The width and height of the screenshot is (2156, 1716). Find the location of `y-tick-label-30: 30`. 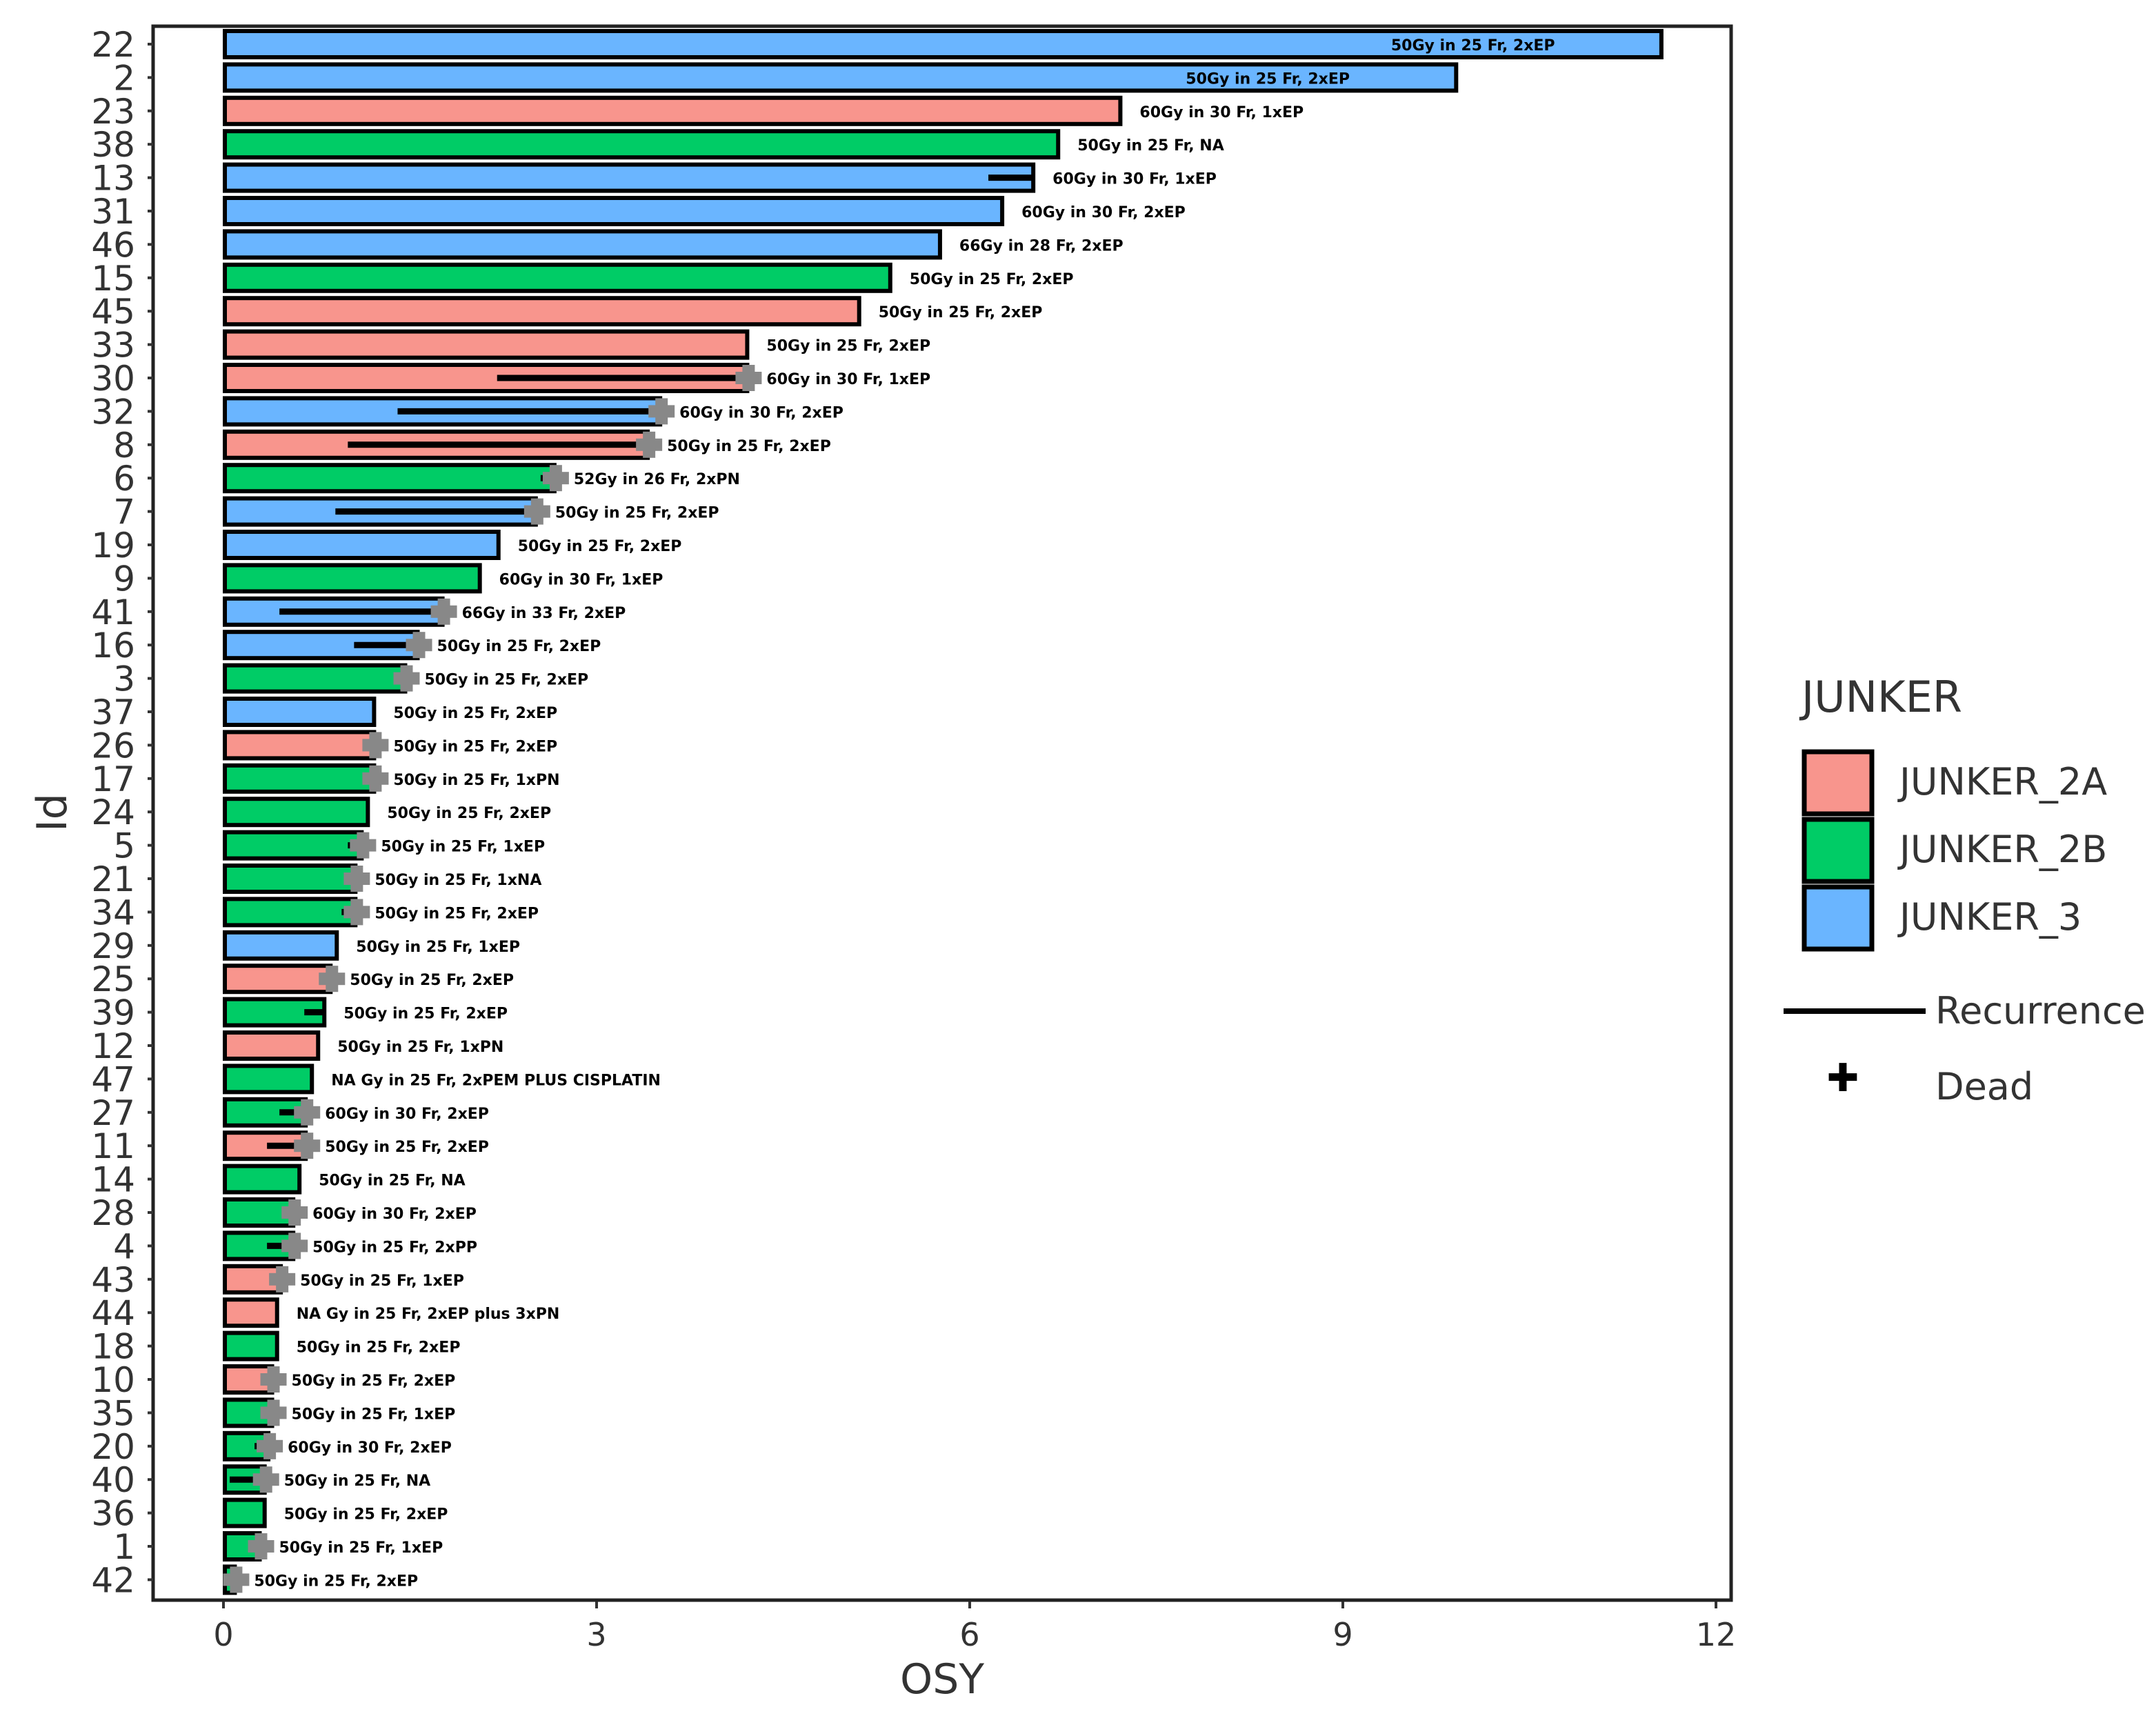

y-tick-label-30: 30 is located at coordinates (113, 379).